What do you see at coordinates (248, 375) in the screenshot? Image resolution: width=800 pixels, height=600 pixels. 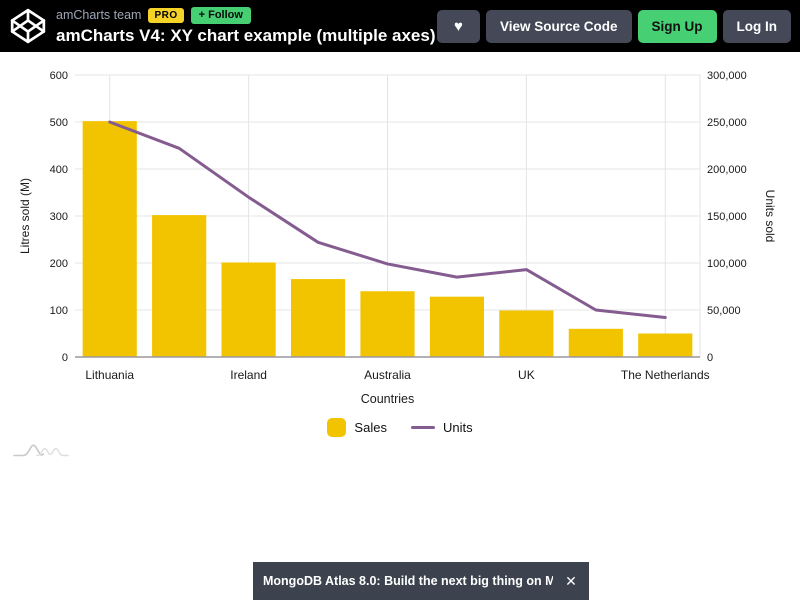 I see `x-axis-category-label: Ireland` at bounding box center [248, 375].